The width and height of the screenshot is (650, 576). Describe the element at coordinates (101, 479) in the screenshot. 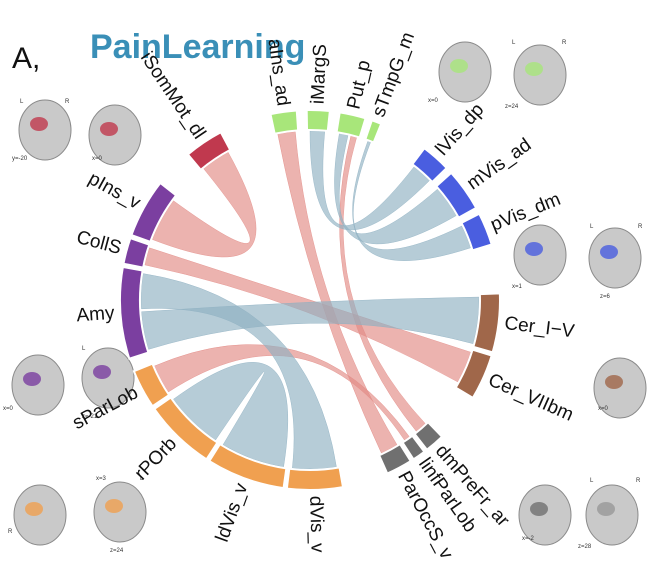

I see `thumbnail-label: x=3` at that location.